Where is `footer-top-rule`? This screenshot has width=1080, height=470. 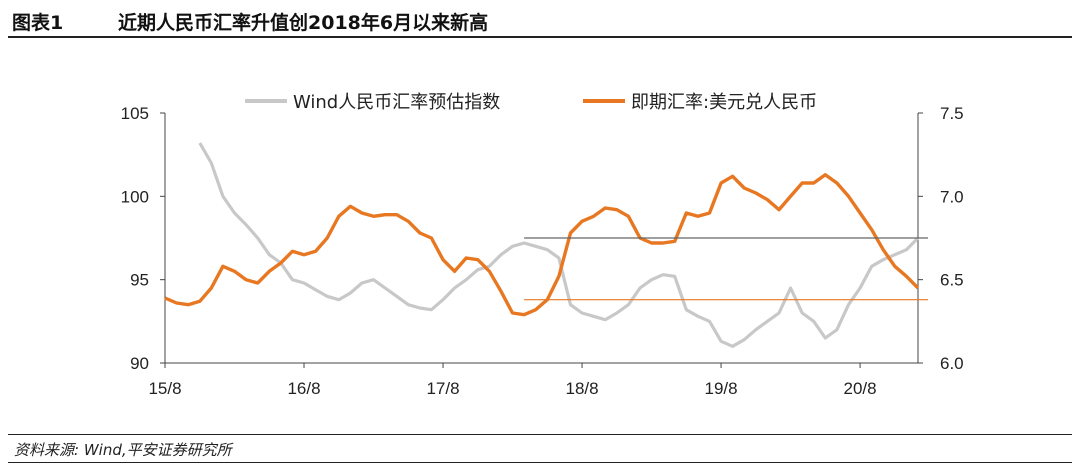 footer-top-rule is located at coordinates (540, 434).